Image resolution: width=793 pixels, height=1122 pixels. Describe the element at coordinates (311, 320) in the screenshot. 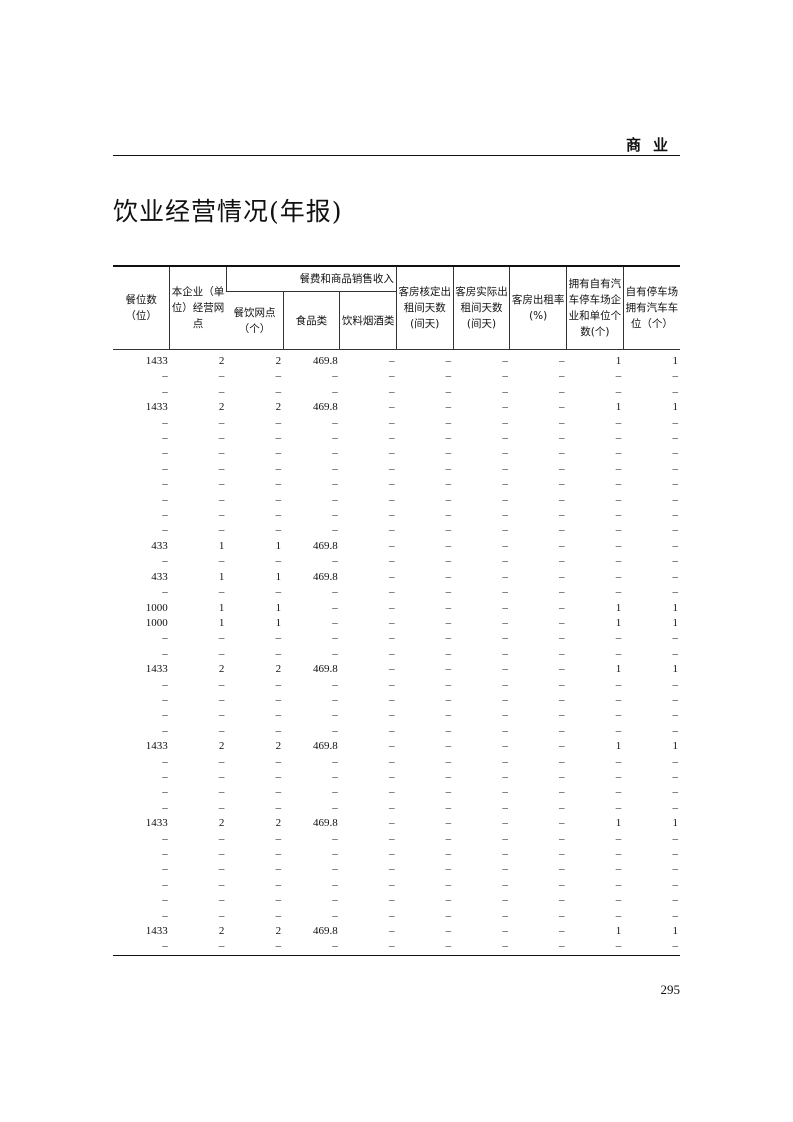

I see `header-food: 食品类` at that location.